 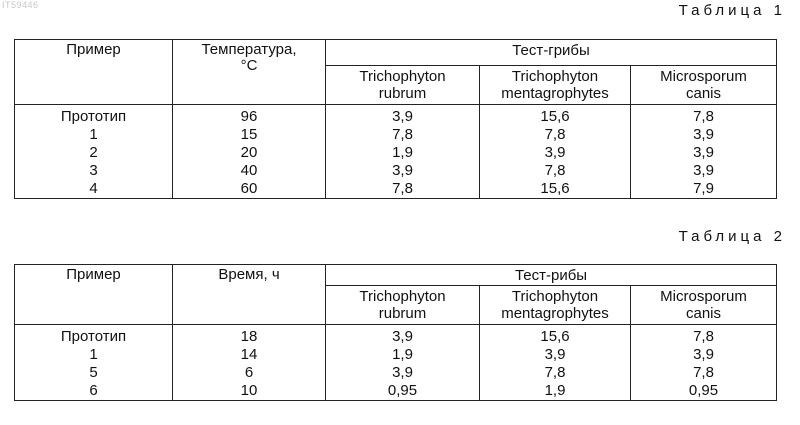 I want to click on table1-header-fungus-2-genus: Trichophyton, so click(x=555, y=76).